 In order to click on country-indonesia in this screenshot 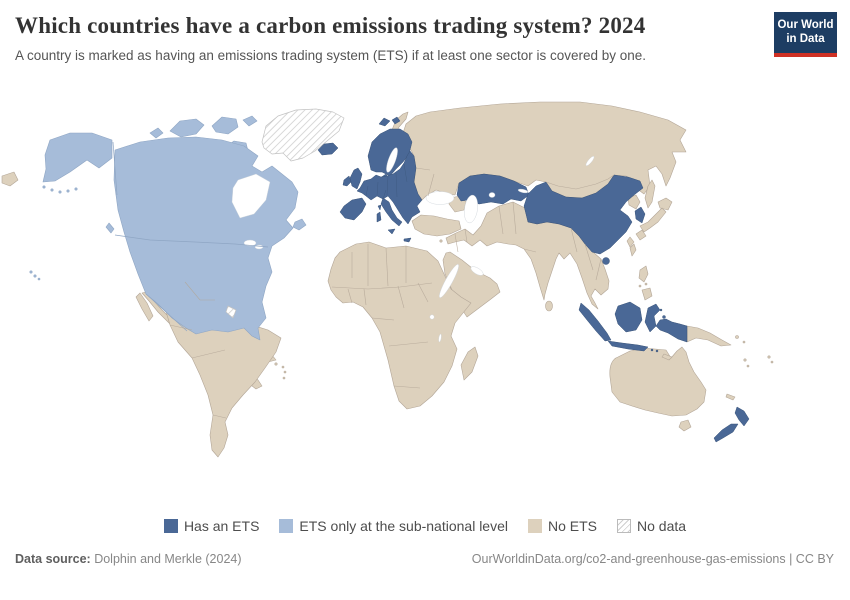, I will do `click(595, 322)`.